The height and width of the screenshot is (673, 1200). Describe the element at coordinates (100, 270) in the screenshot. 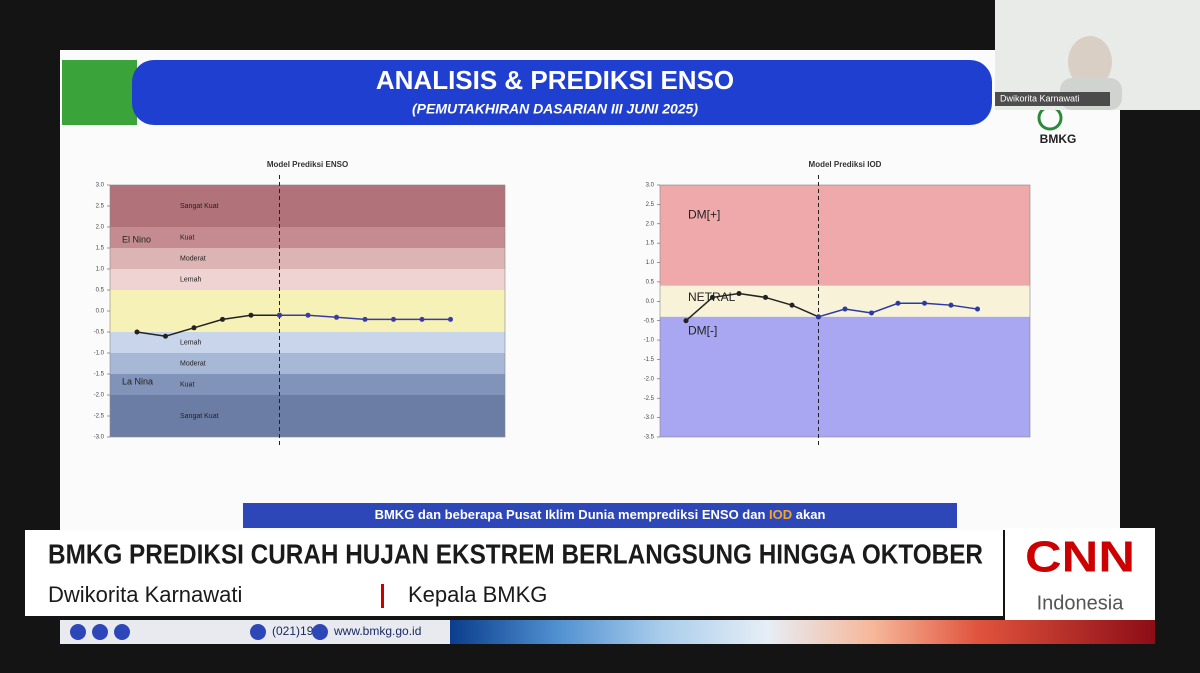

I see `y-tick-label: 1.0` at that location.